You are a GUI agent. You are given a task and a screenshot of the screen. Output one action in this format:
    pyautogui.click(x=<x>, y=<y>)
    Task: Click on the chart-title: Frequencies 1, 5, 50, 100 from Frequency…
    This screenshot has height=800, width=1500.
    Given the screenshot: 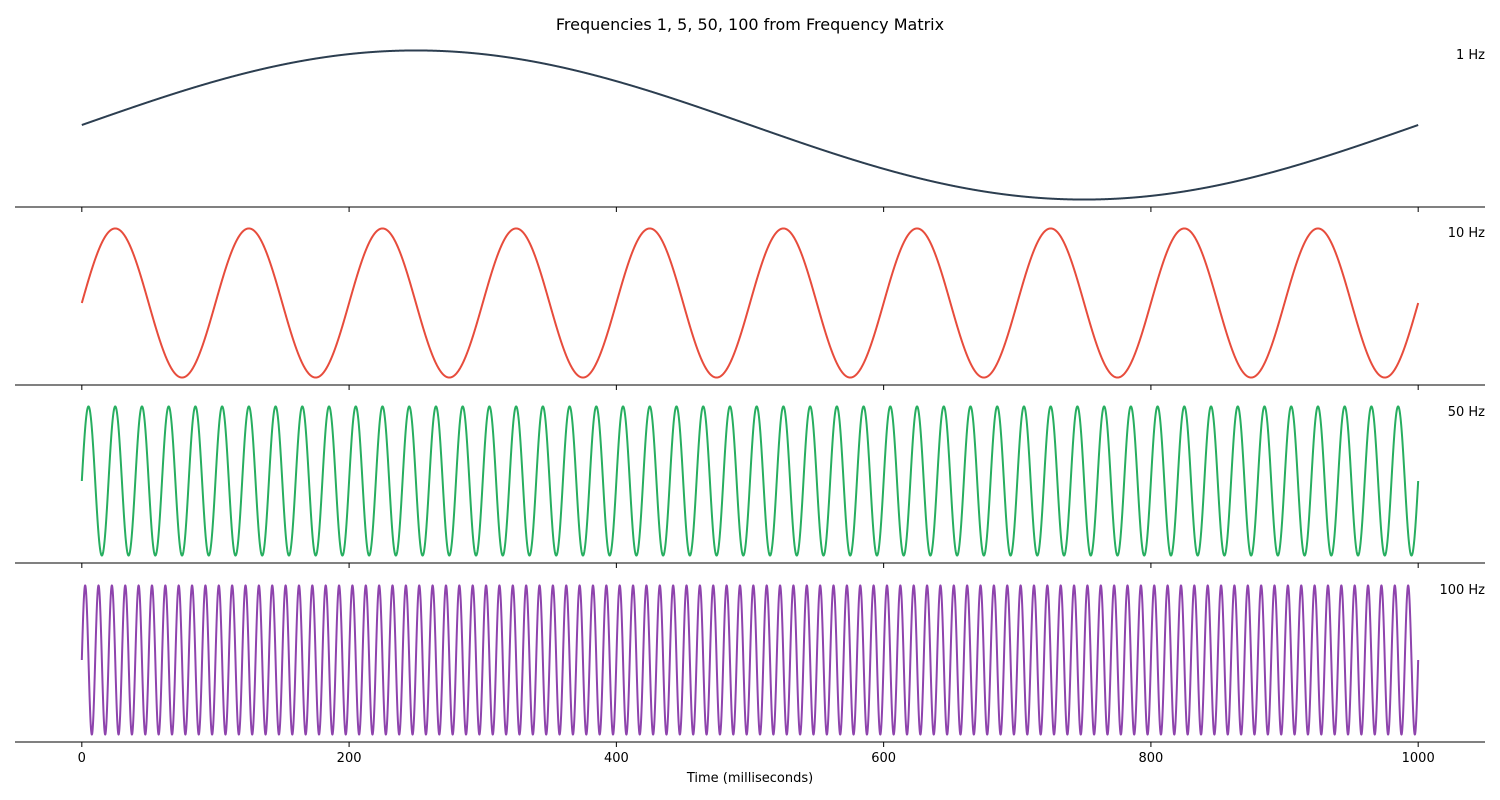 What is the action you would take?
    pyautogui.click(x=750, y=24)
    